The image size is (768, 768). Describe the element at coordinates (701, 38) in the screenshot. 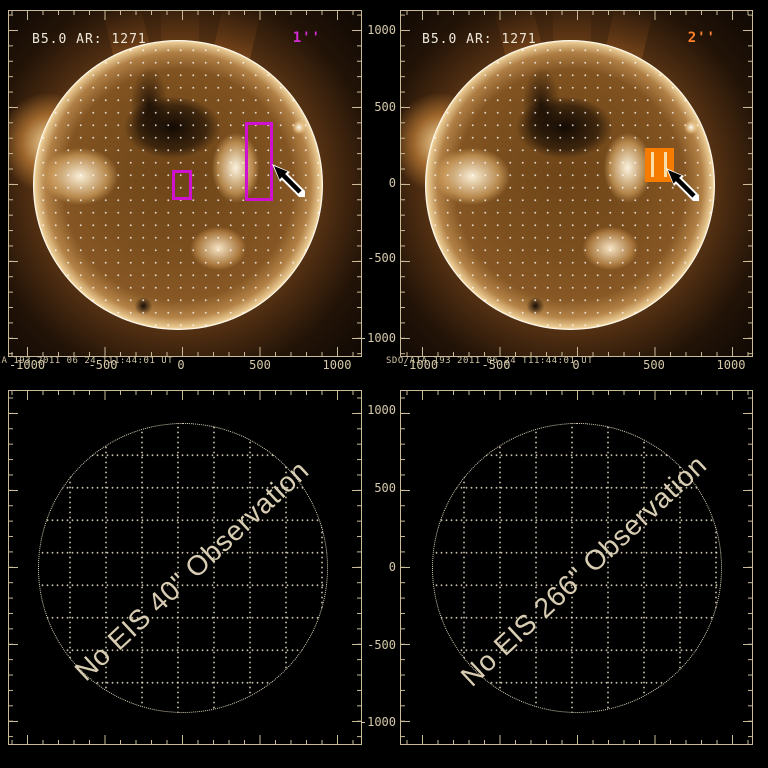

I see `slit-width-label: 2''` at that location.